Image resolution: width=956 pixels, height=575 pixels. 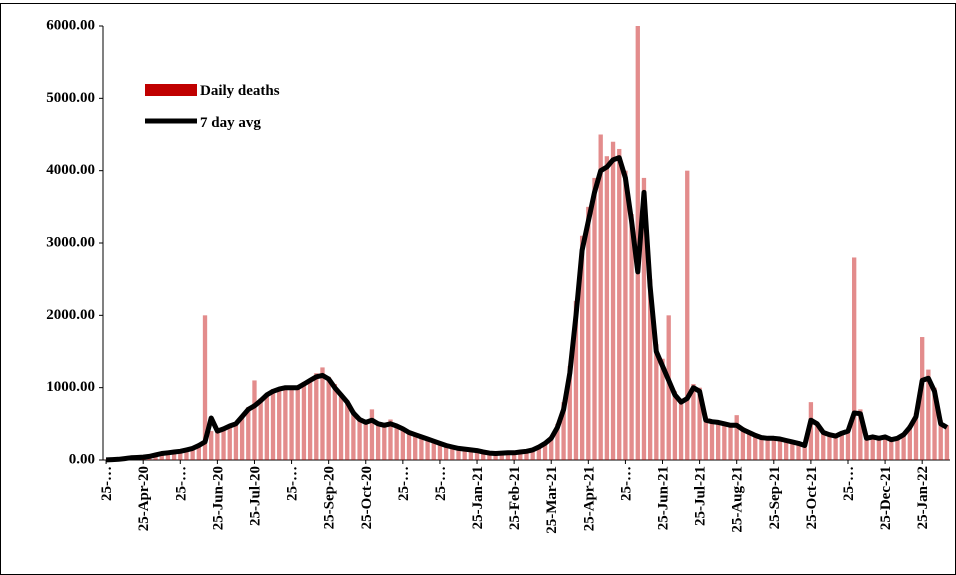 What do you see at coordinates (70, 170) in the screenshot?
I see `y-tick-label: 4000.00` at bounding box center [70, 170].